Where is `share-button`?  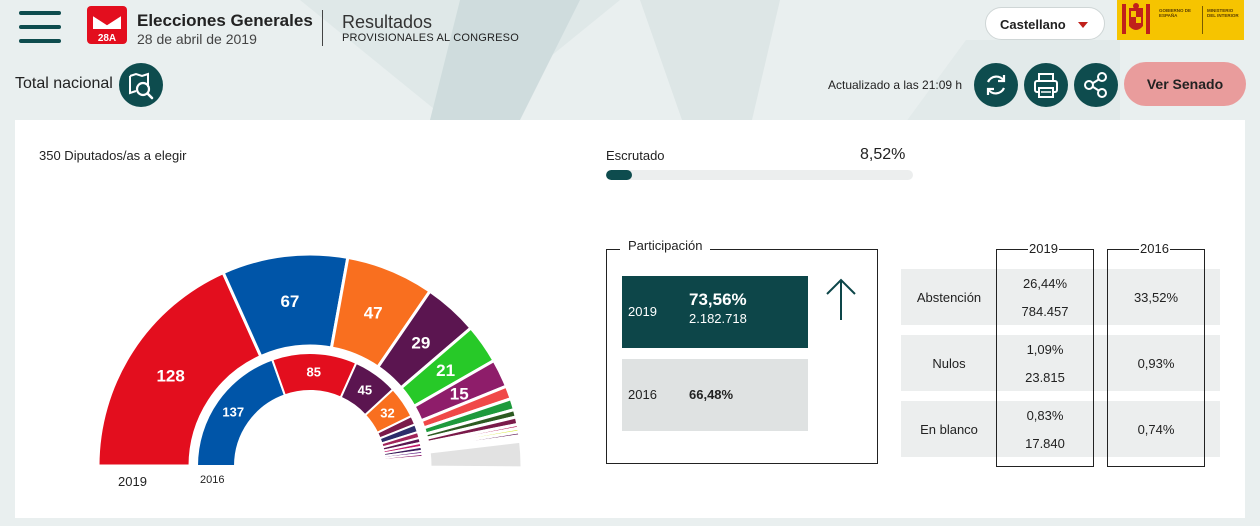
share-button is located at coordinates (1096, 85).